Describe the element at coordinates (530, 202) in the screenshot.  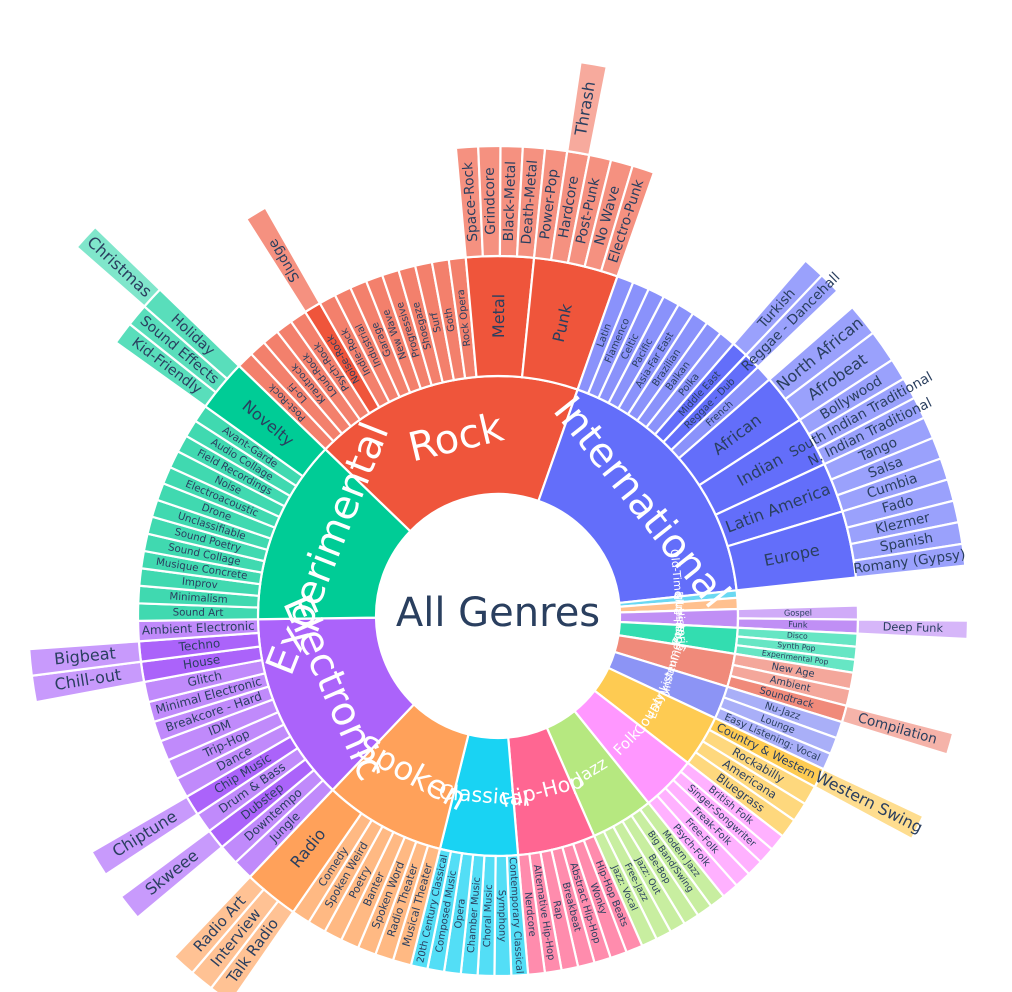
I see `label-death-metal: Death-Metal` at that location.